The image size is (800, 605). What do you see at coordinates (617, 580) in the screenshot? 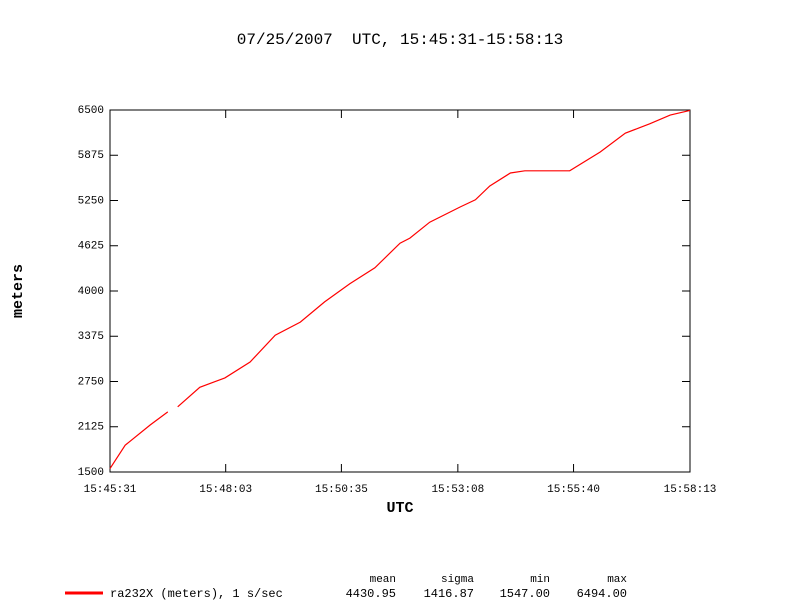
I see `stats-header: max` at bounding box center [617, 580].